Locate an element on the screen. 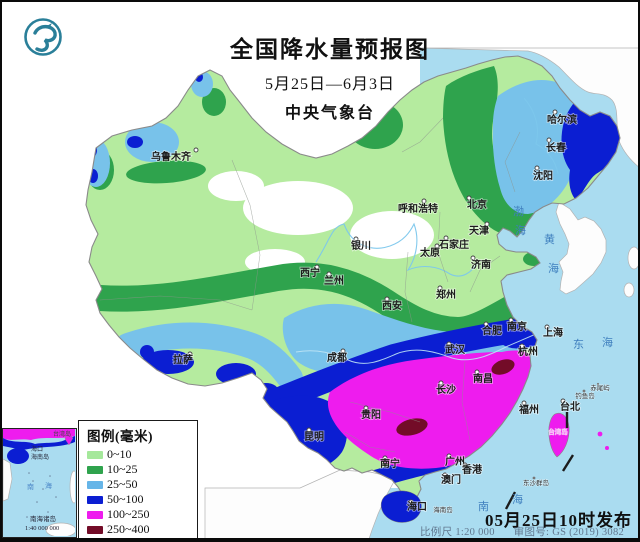  inset-scale: 1:40 000 000 is located at coordinates (42, 528).